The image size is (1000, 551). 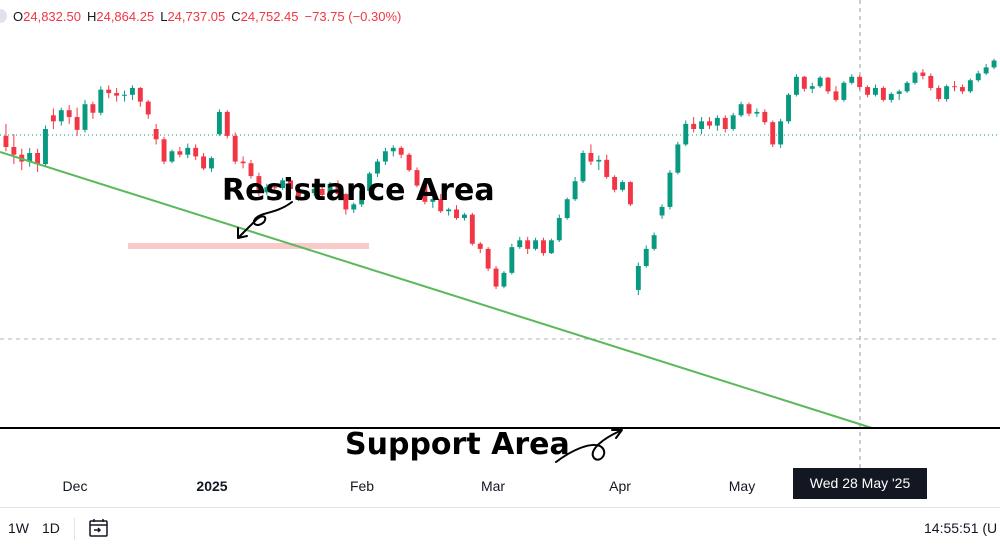 What do you see at coordinates (51, 528) in the screenshot?
I see `interval-1d-button: 1D` at bounding box center [51, 528].